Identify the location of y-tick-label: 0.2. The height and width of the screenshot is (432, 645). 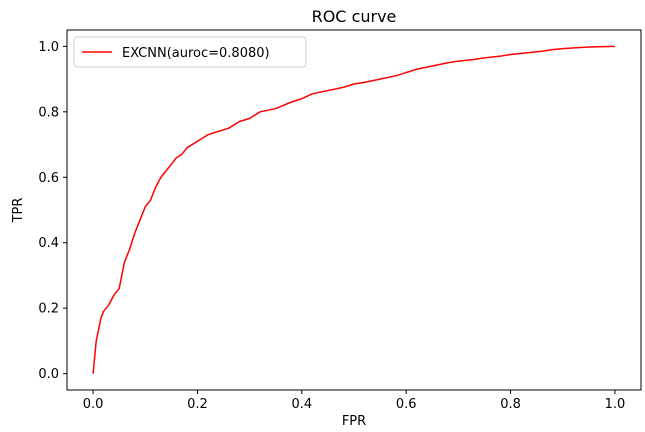
(48, 309).